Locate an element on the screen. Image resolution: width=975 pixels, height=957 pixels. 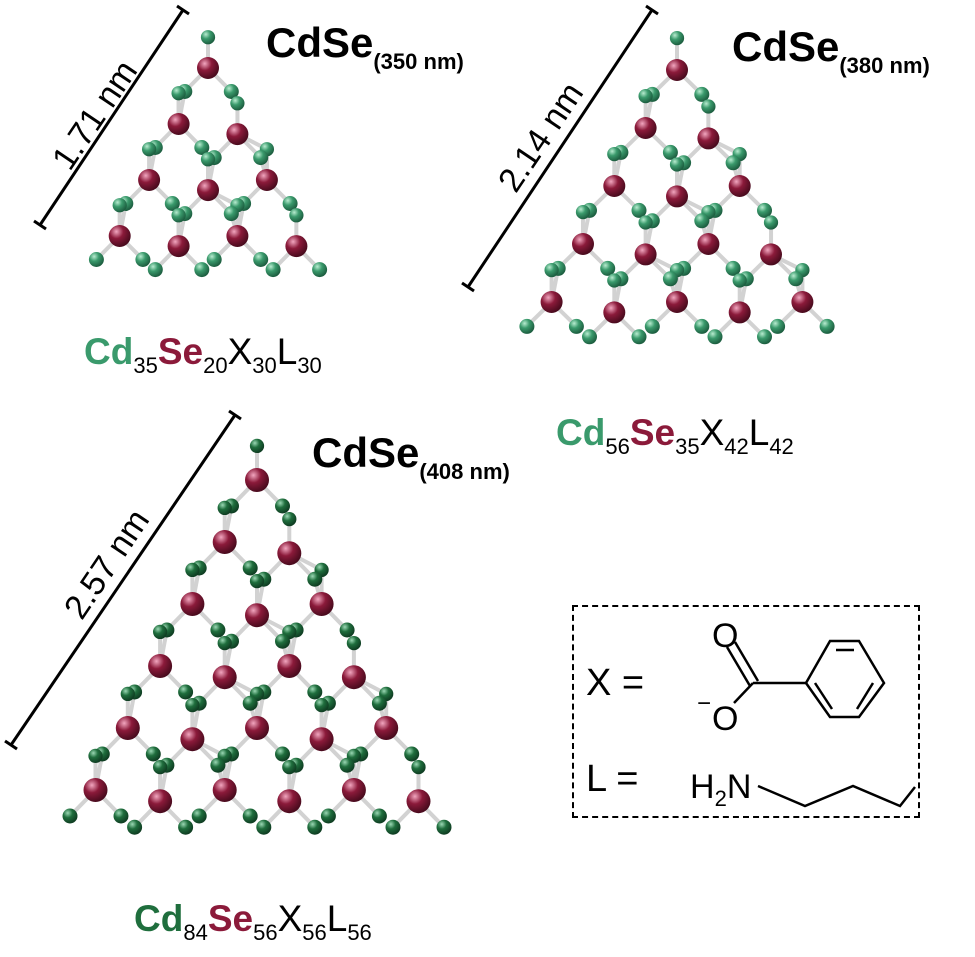
formula-350: Cd35Se20X30L30 is located at coordinates (203, 354).